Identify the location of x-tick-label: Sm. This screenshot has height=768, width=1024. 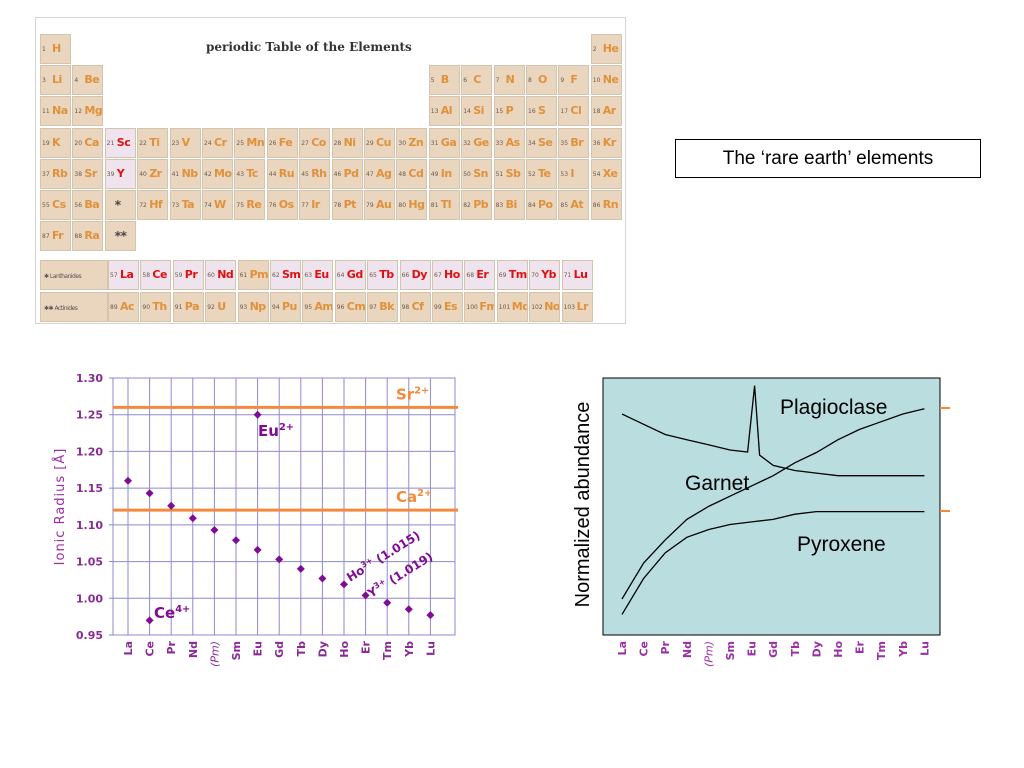
(236, 650).